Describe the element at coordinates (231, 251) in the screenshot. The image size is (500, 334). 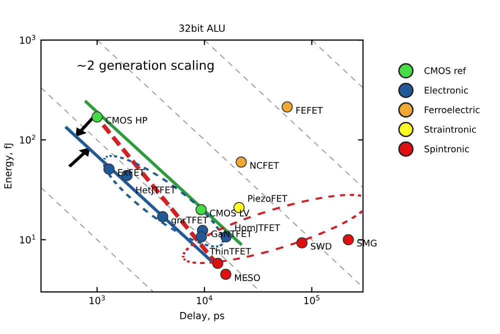
I see `annotation: ThinTFET` at that location.